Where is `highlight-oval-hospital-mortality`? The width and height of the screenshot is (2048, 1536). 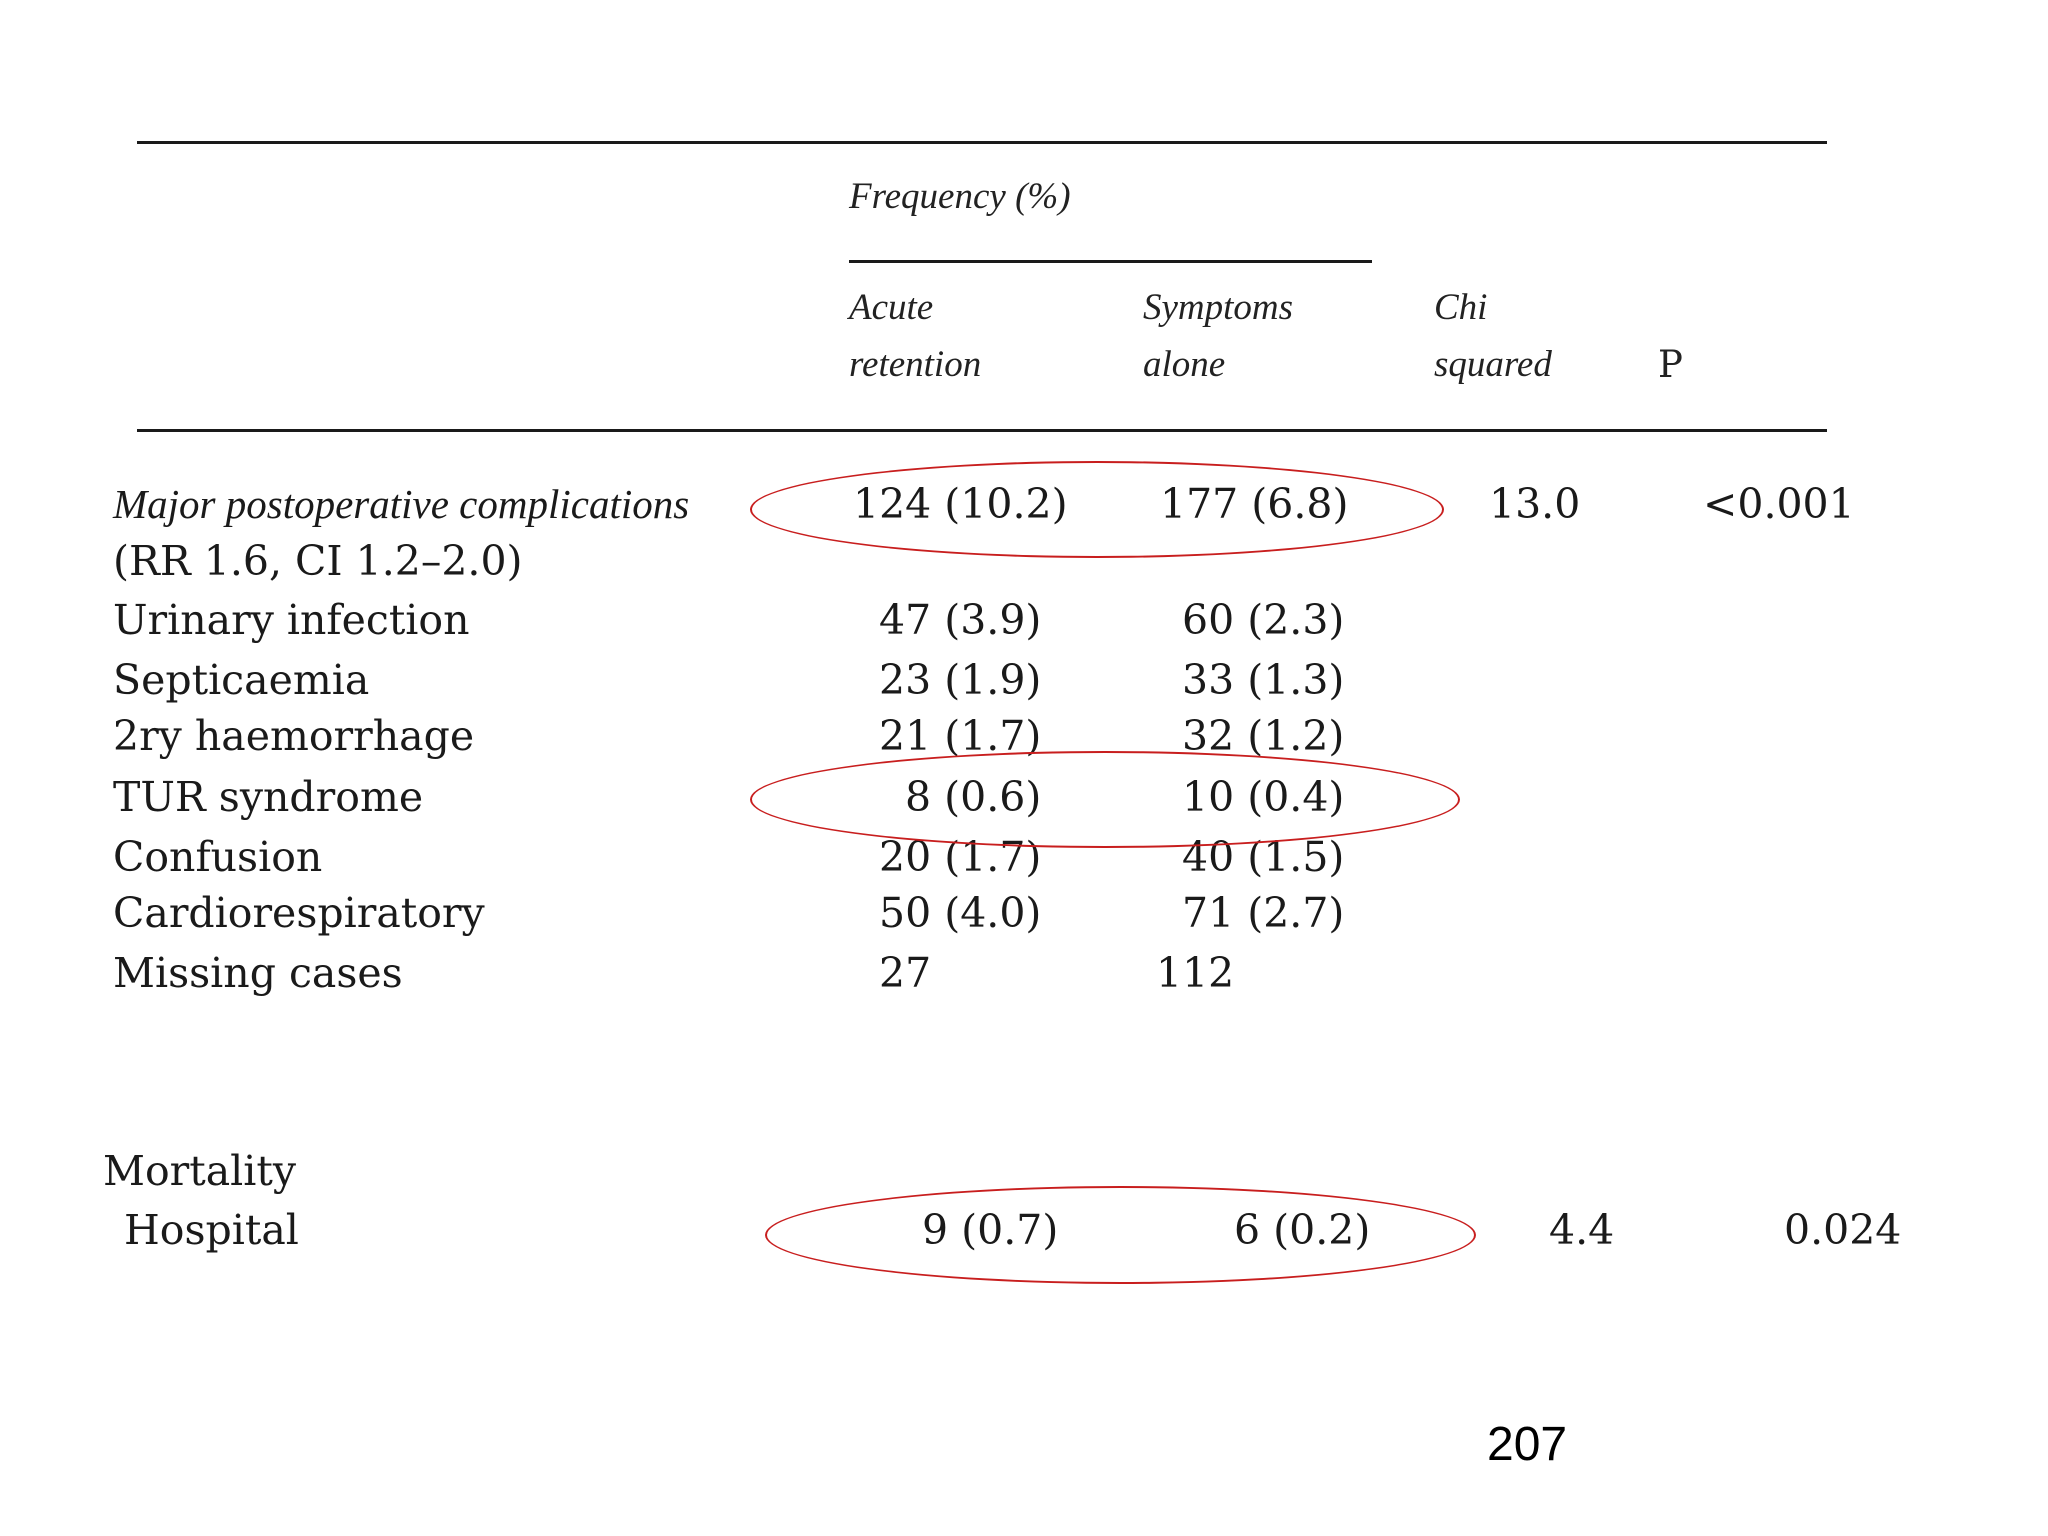
highlight-oval-hospital-mortality is located at coordinates (1120, 1235).